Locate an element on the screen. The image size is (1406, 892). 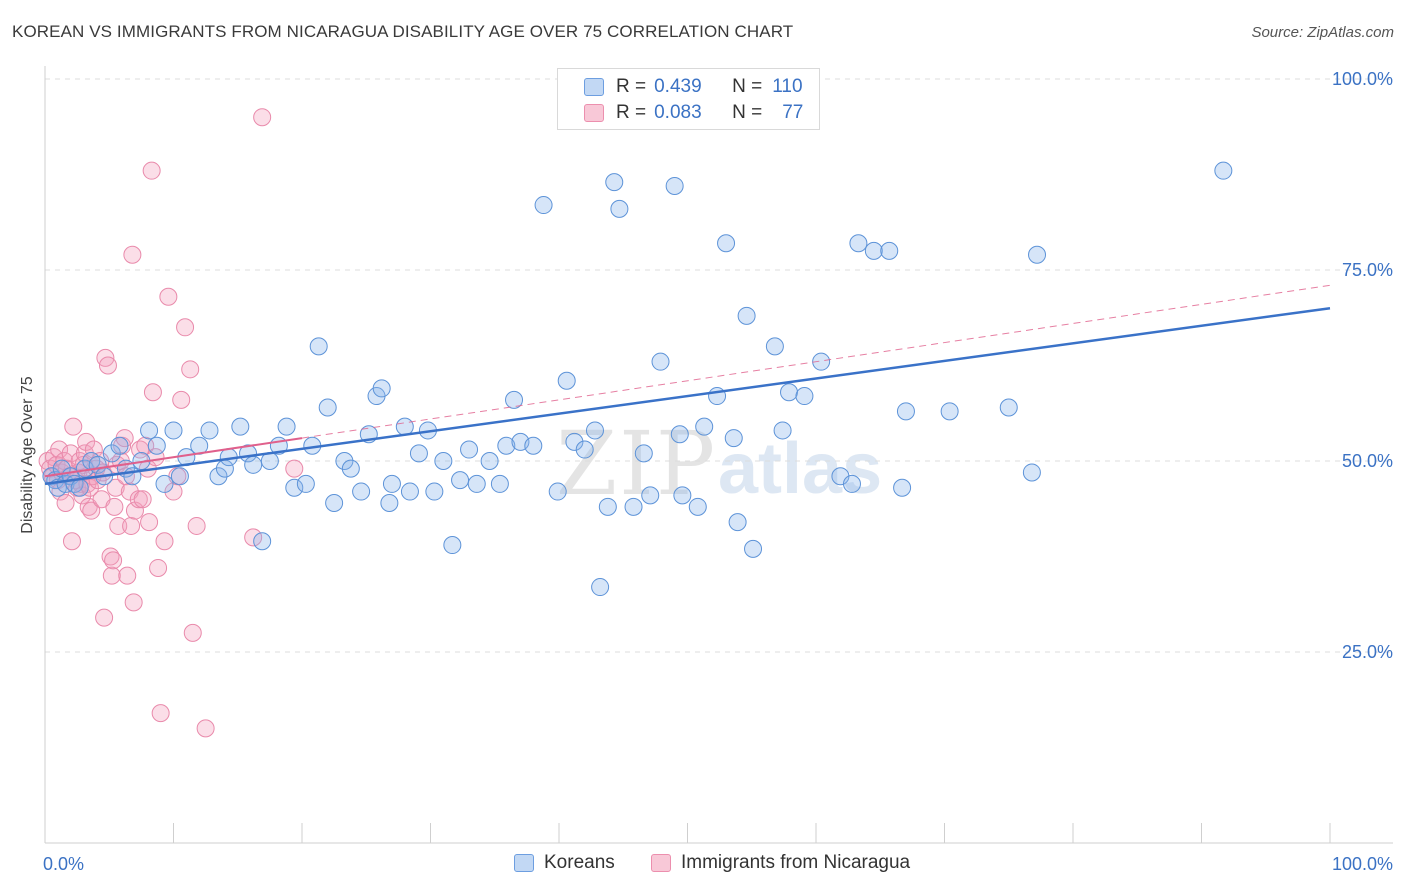
chart-source: Source: ZipAtlas.com is located at coordinates (1322, 32).